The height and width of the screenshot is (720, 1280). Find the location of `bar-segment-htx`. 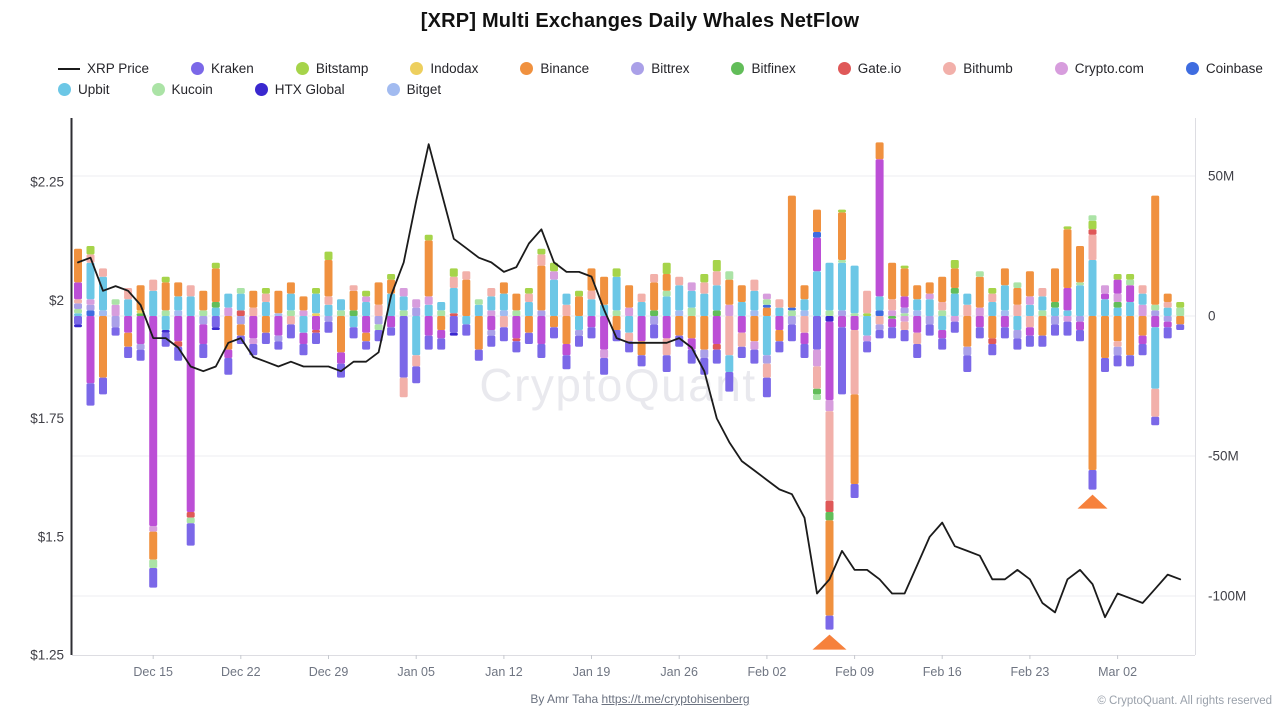

bar-segment-htx is located at coordinates (215, 328).